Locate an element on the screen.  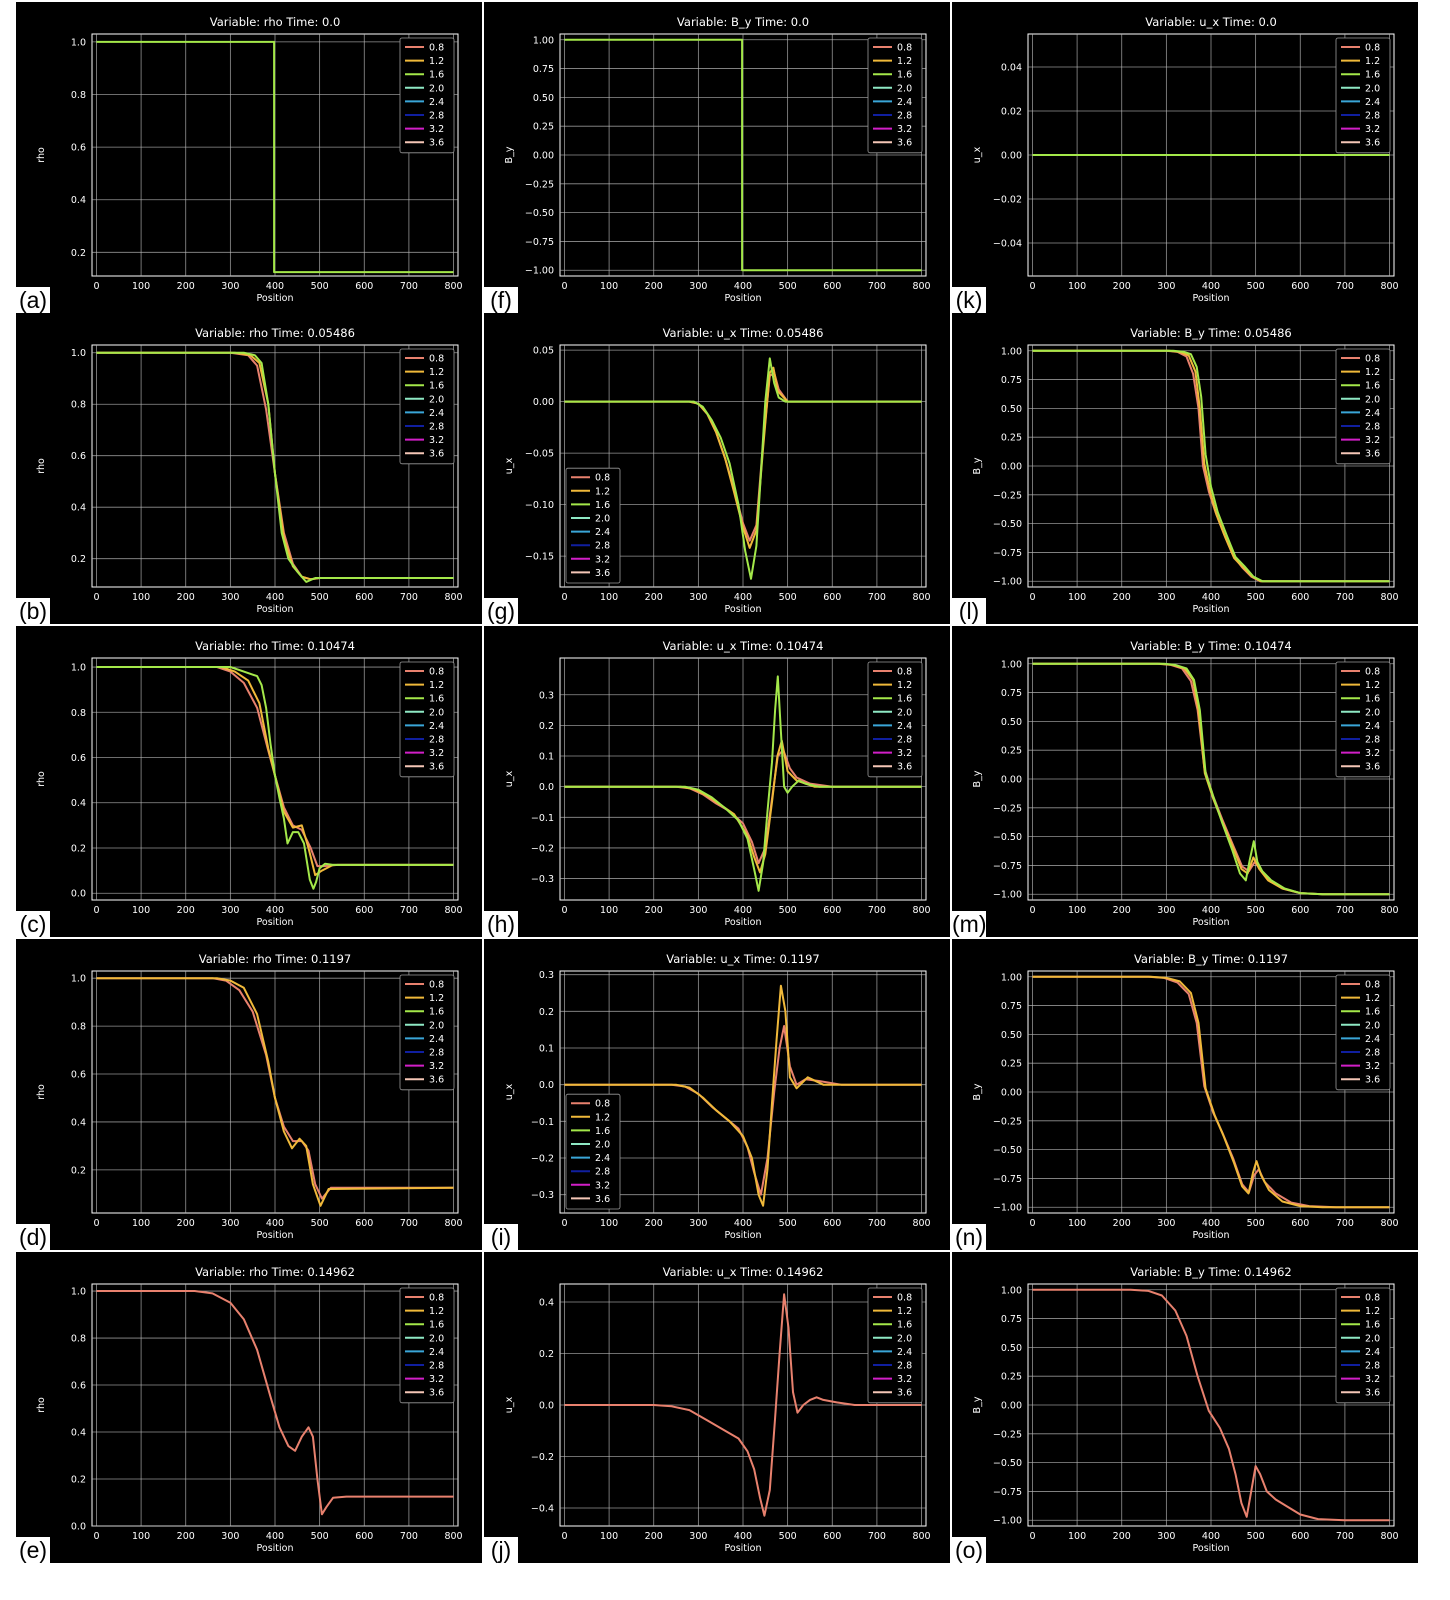
y-tick-label: −0.25 is located at coordinates (1007, 495).